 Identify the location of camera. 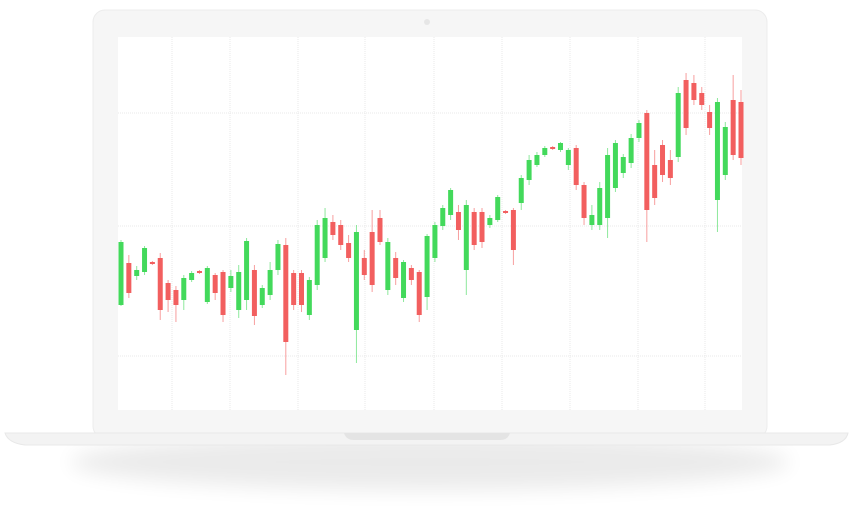
(427, 22).